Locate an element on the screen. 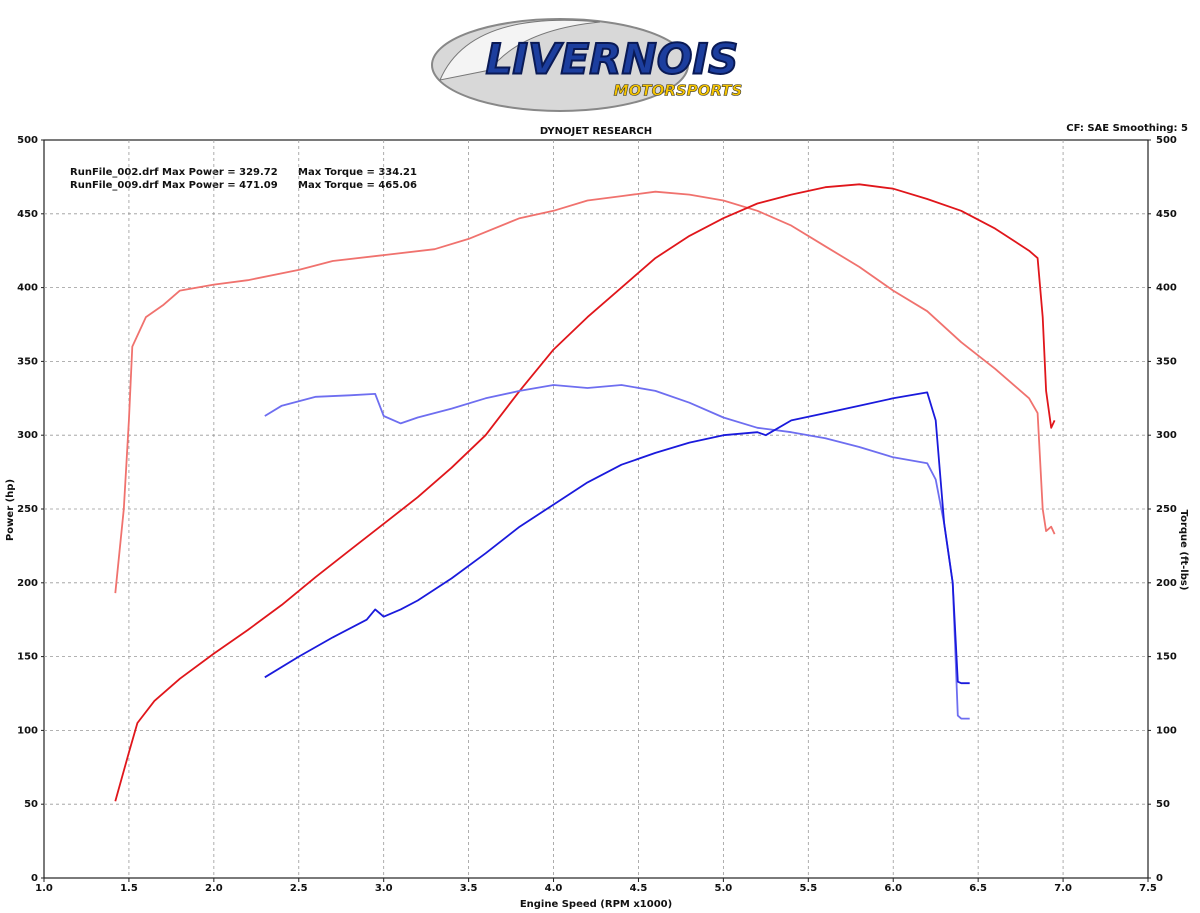 Image resolution: width=1200 pixels, height=913 pixels. x-tick-label: 7.0 is located at coordinates (1063, 888).